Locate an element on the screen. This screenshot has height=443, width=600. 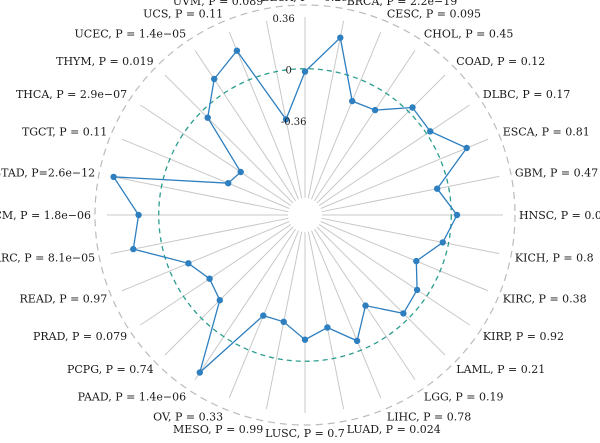
spoke-kich is located at coordinates (410, 236).